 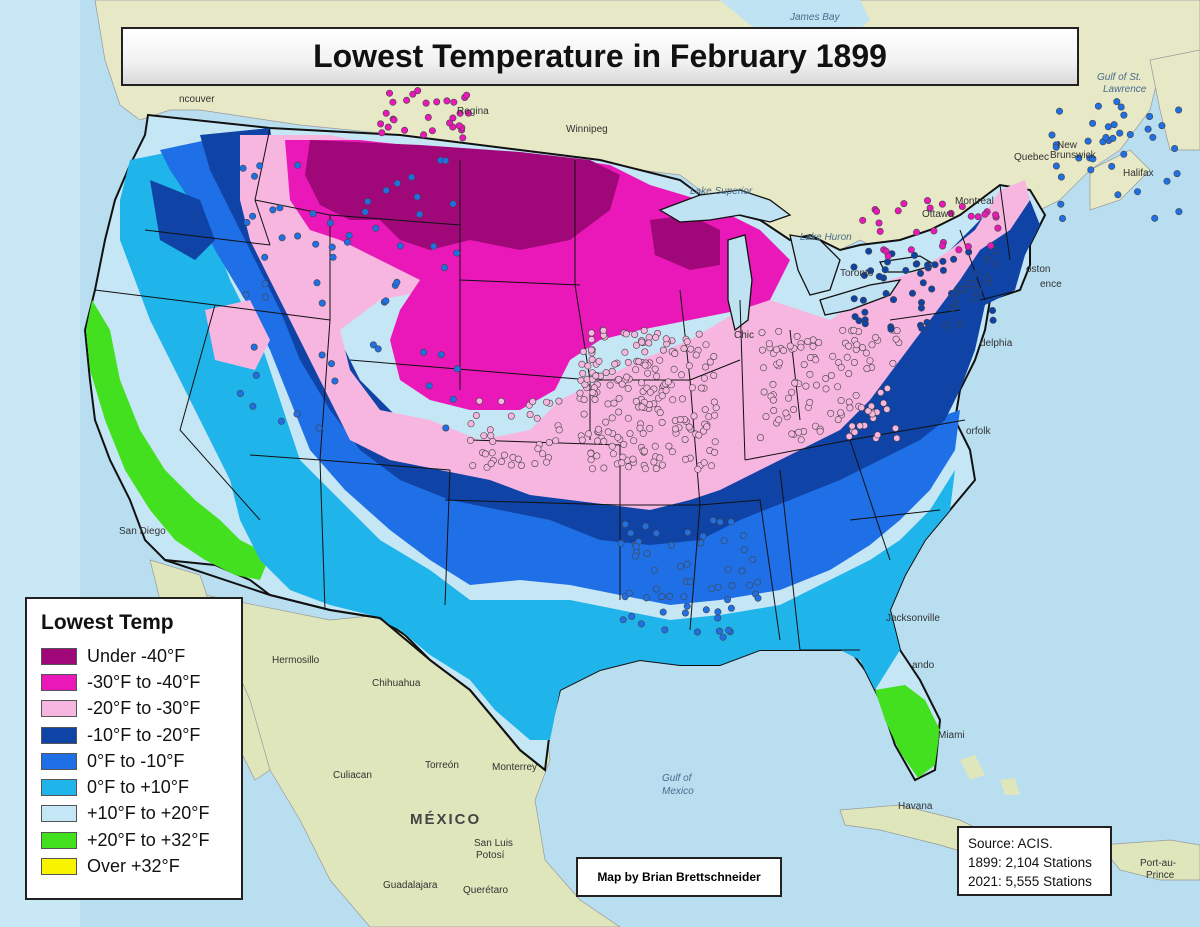 What do you see at coordinates (134, 656) in the screenshot?
I see `legend-item: Under -40°F` at bounding box center [134, 656].